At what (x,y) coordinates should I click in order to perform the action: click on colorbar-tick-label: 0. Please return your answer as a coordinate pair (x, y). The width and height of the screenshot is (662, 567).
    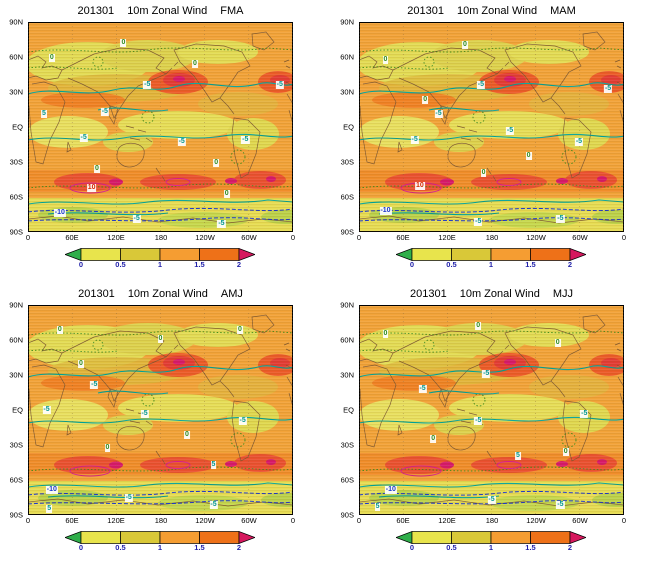
    Looking at the image, I should click on (81, 264).